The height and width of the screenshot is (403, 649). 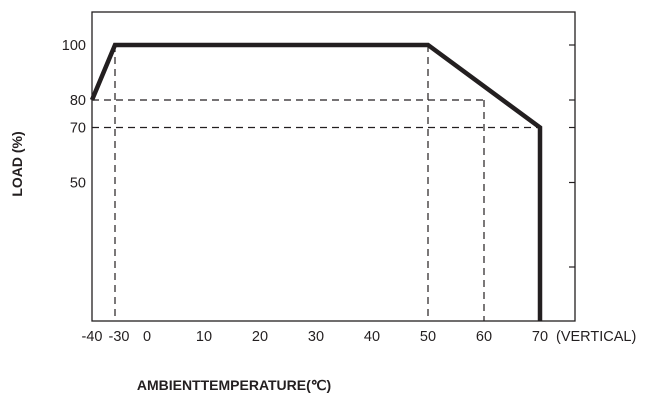 What do you see at coordinates (119, 337) in the screenshot?
I see `x-tick-label: -30` at bounding box center [119, 337].